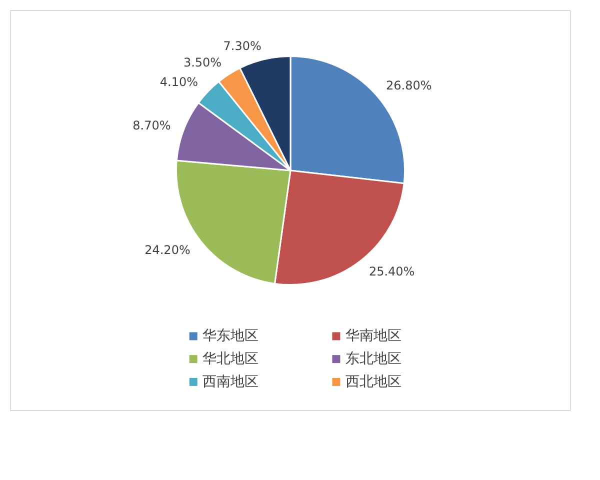 The image size is (600, 480). Describe the element at coordinates (373, 359) in the screenshot. I see `legend-label: 东北地区` at that location.